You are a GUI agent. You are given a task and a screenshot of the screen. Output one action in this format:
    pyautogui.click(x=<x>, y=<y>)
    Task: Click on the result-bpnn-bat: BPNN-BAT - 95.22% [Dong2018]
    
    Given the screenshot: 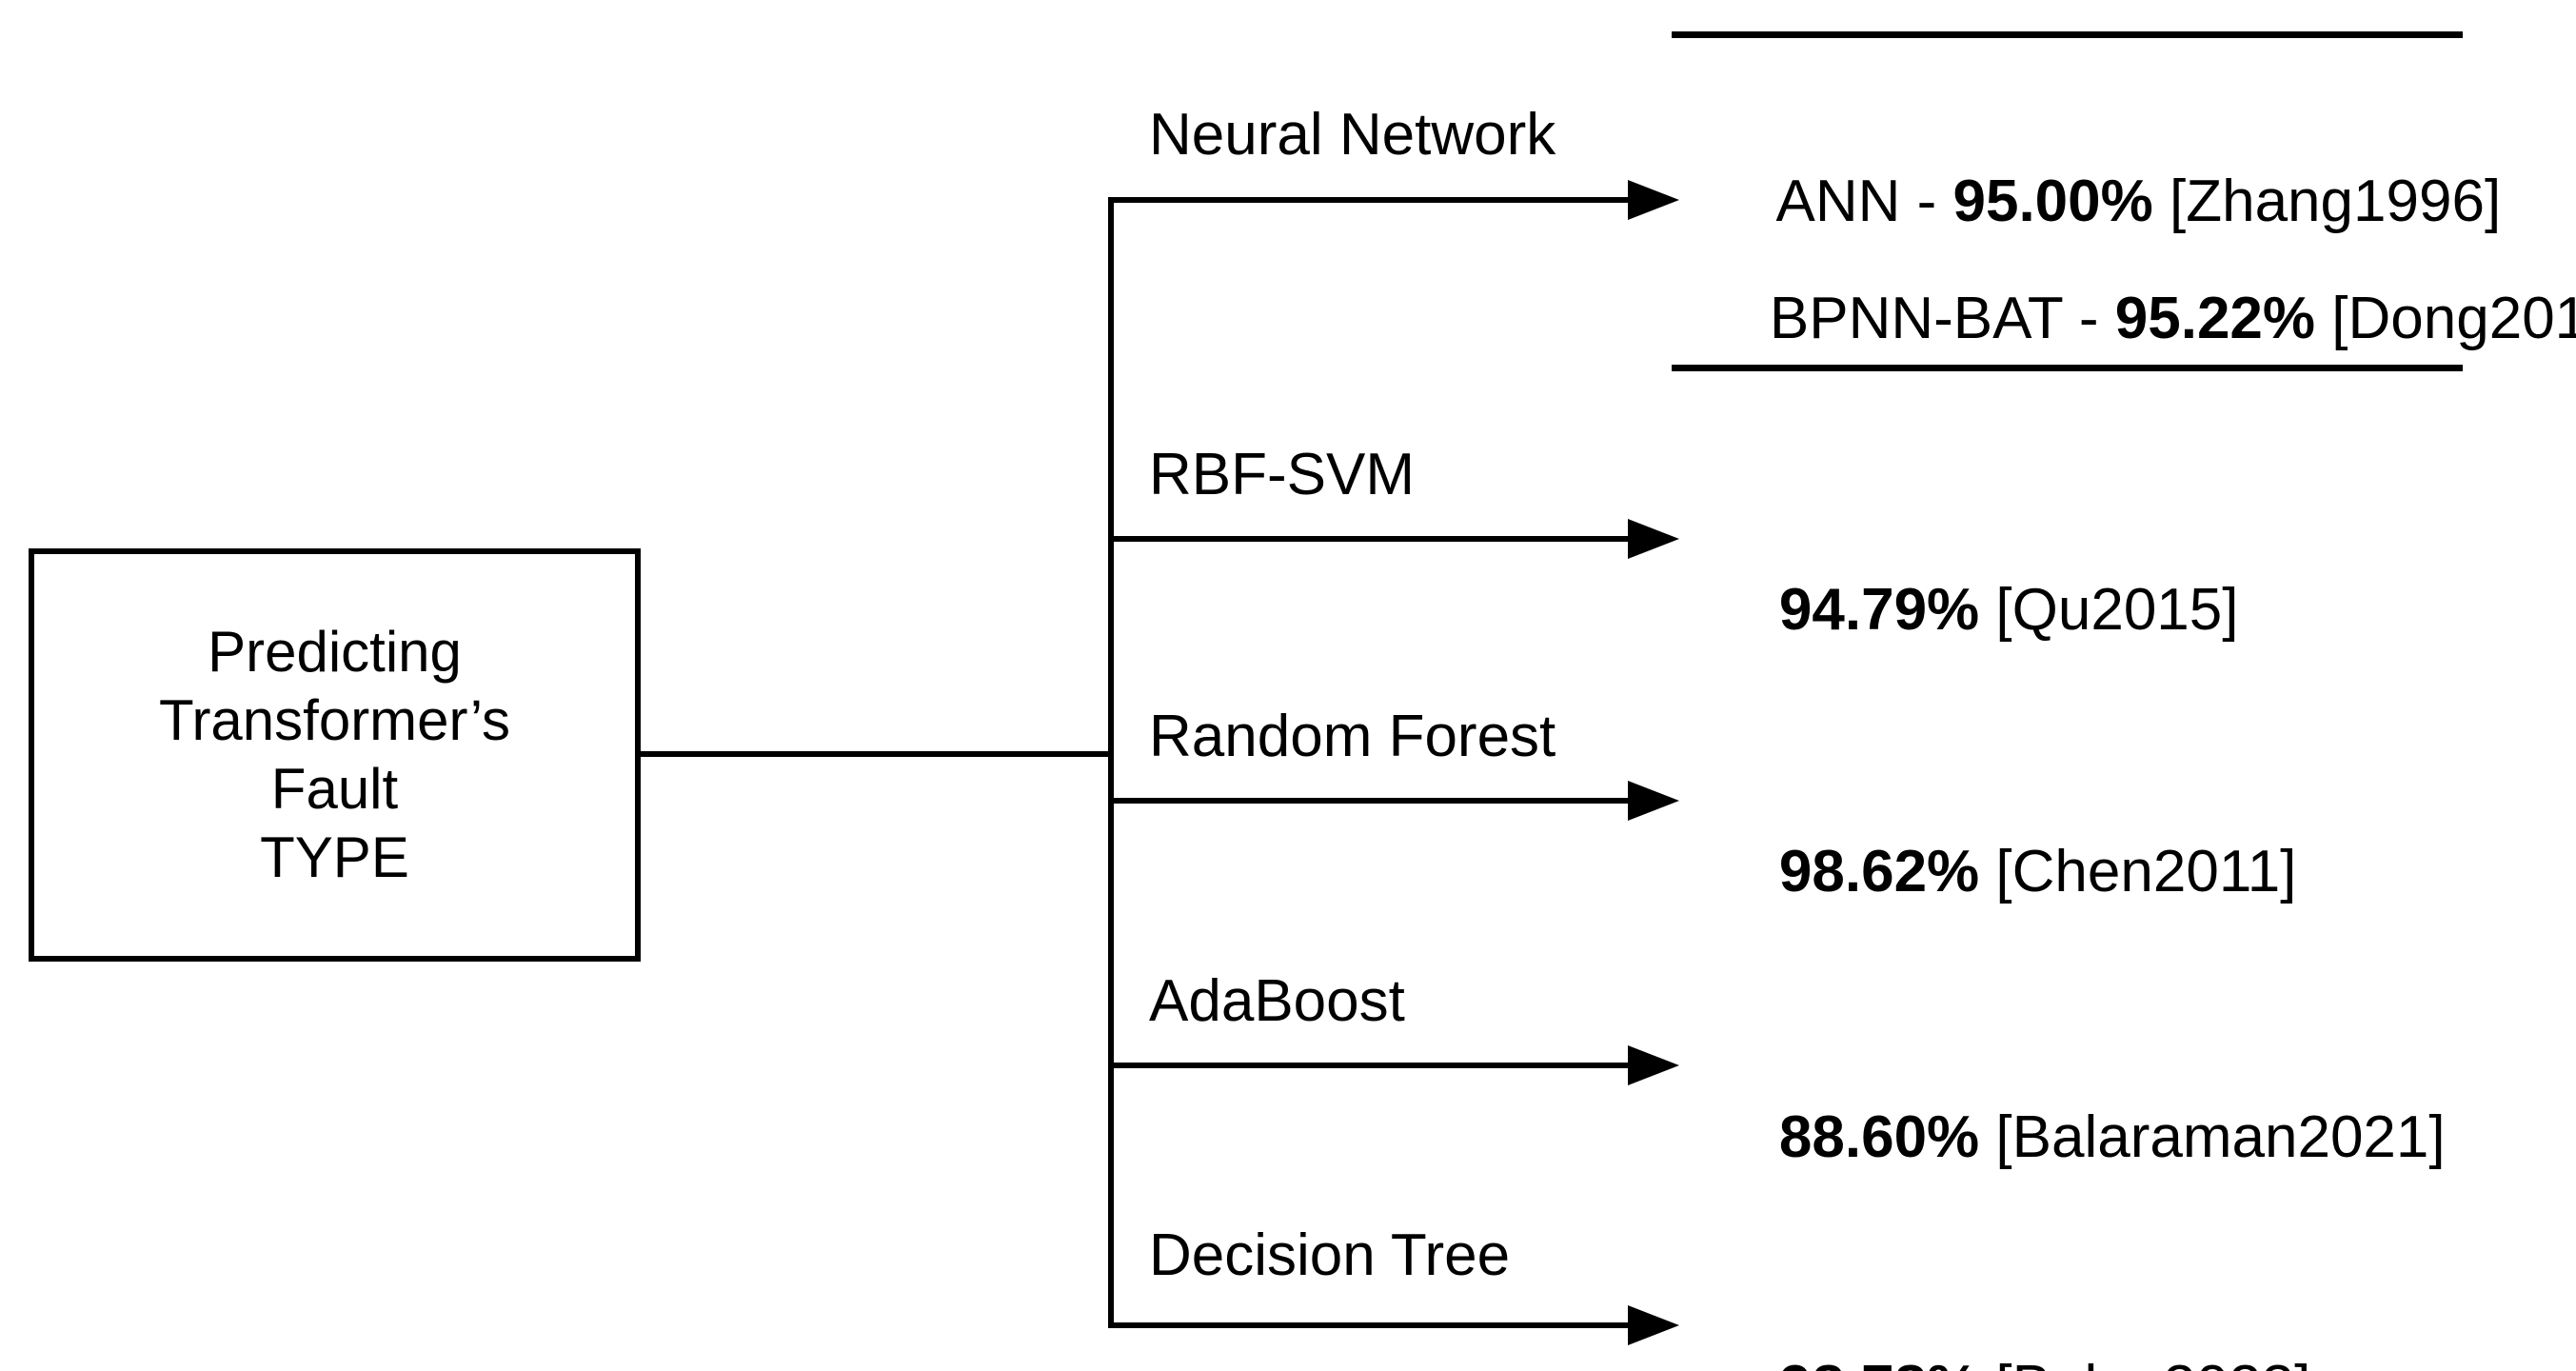 What is the action you would take?
    pyautogui.click(x=2140, y=319)
    